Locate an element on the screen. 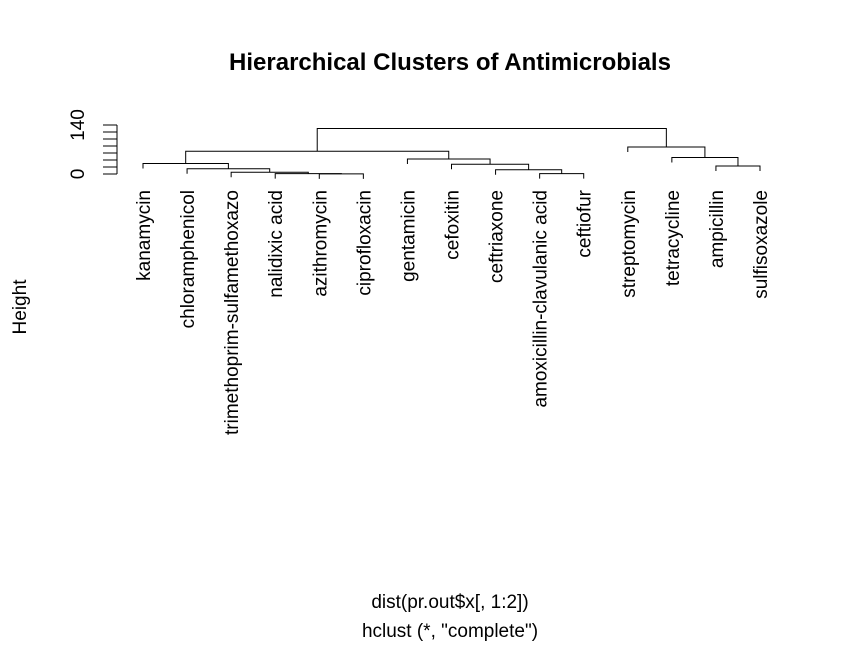 The height and width of the screenshot is (645, 846). leaf-label: sulfisoxazole is located at coordinates (761, 244).